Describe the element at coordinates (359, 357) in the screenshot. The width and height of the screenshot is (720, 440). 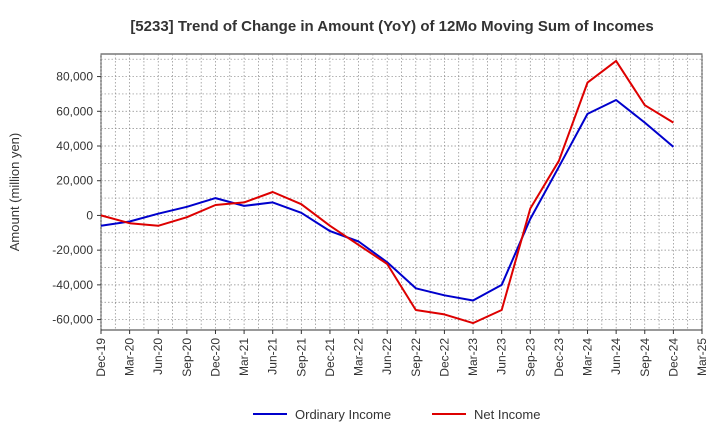
I see `x-tick-label: Mar-22` at that location.